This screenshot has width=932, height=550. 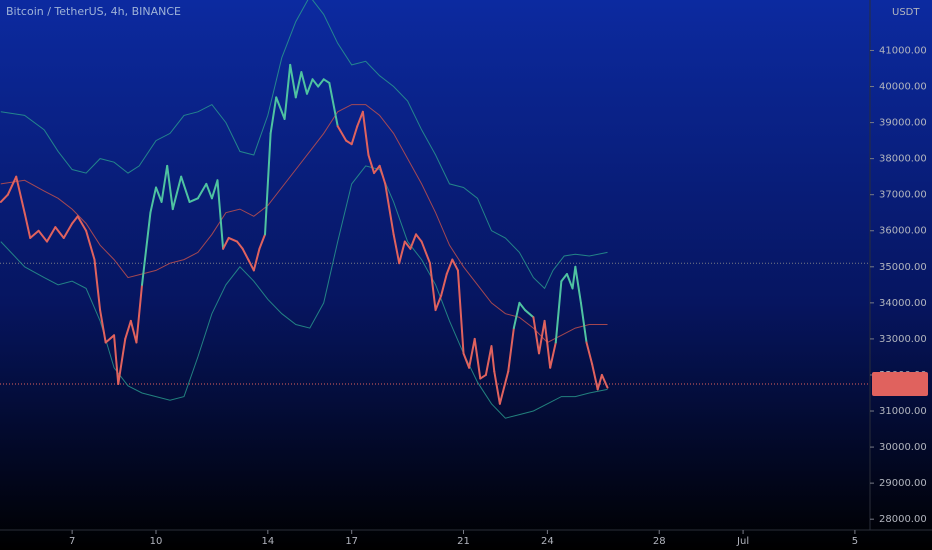 What do you see at coordinates (903, 195) in the screenshot?
I see `y-tick-label: 37000.00` at bounding box center [903, 195].